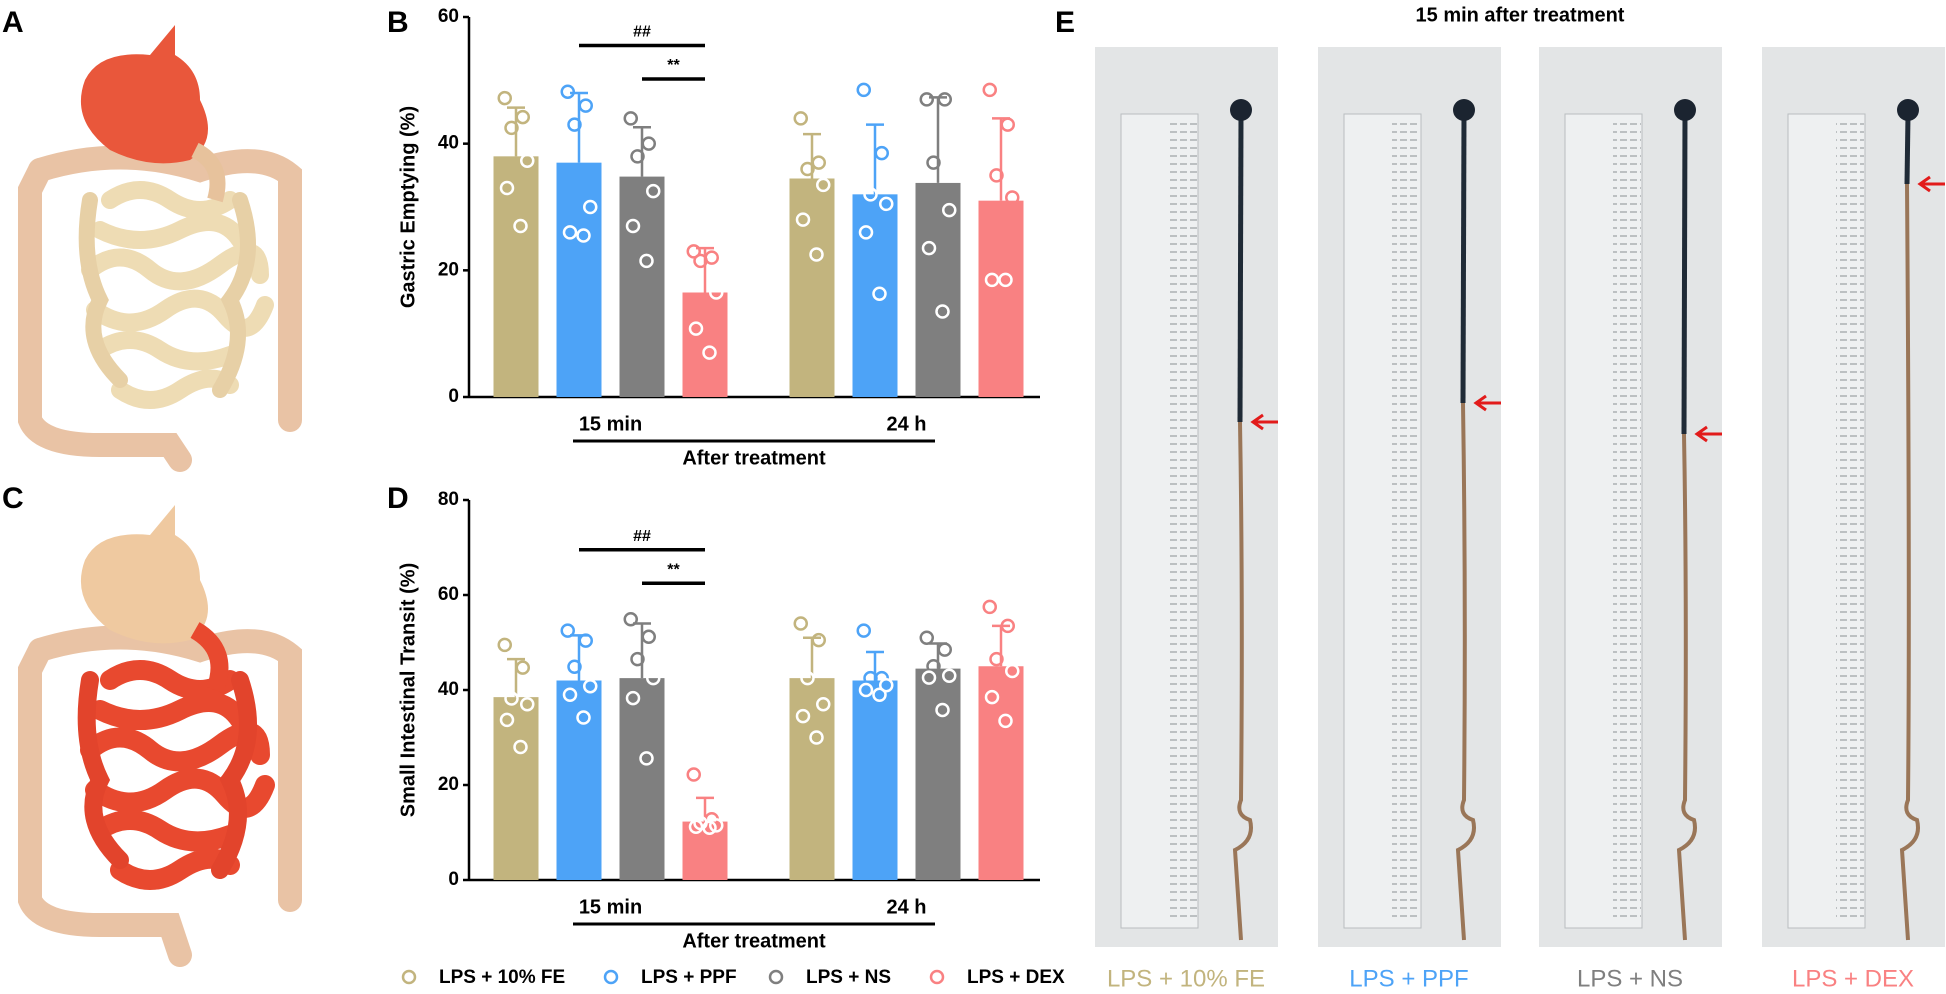  What do you see at coordinates (448, 689) in the screenshot?
I see `y-tick-label: 40` at bounding box center [448, 689].